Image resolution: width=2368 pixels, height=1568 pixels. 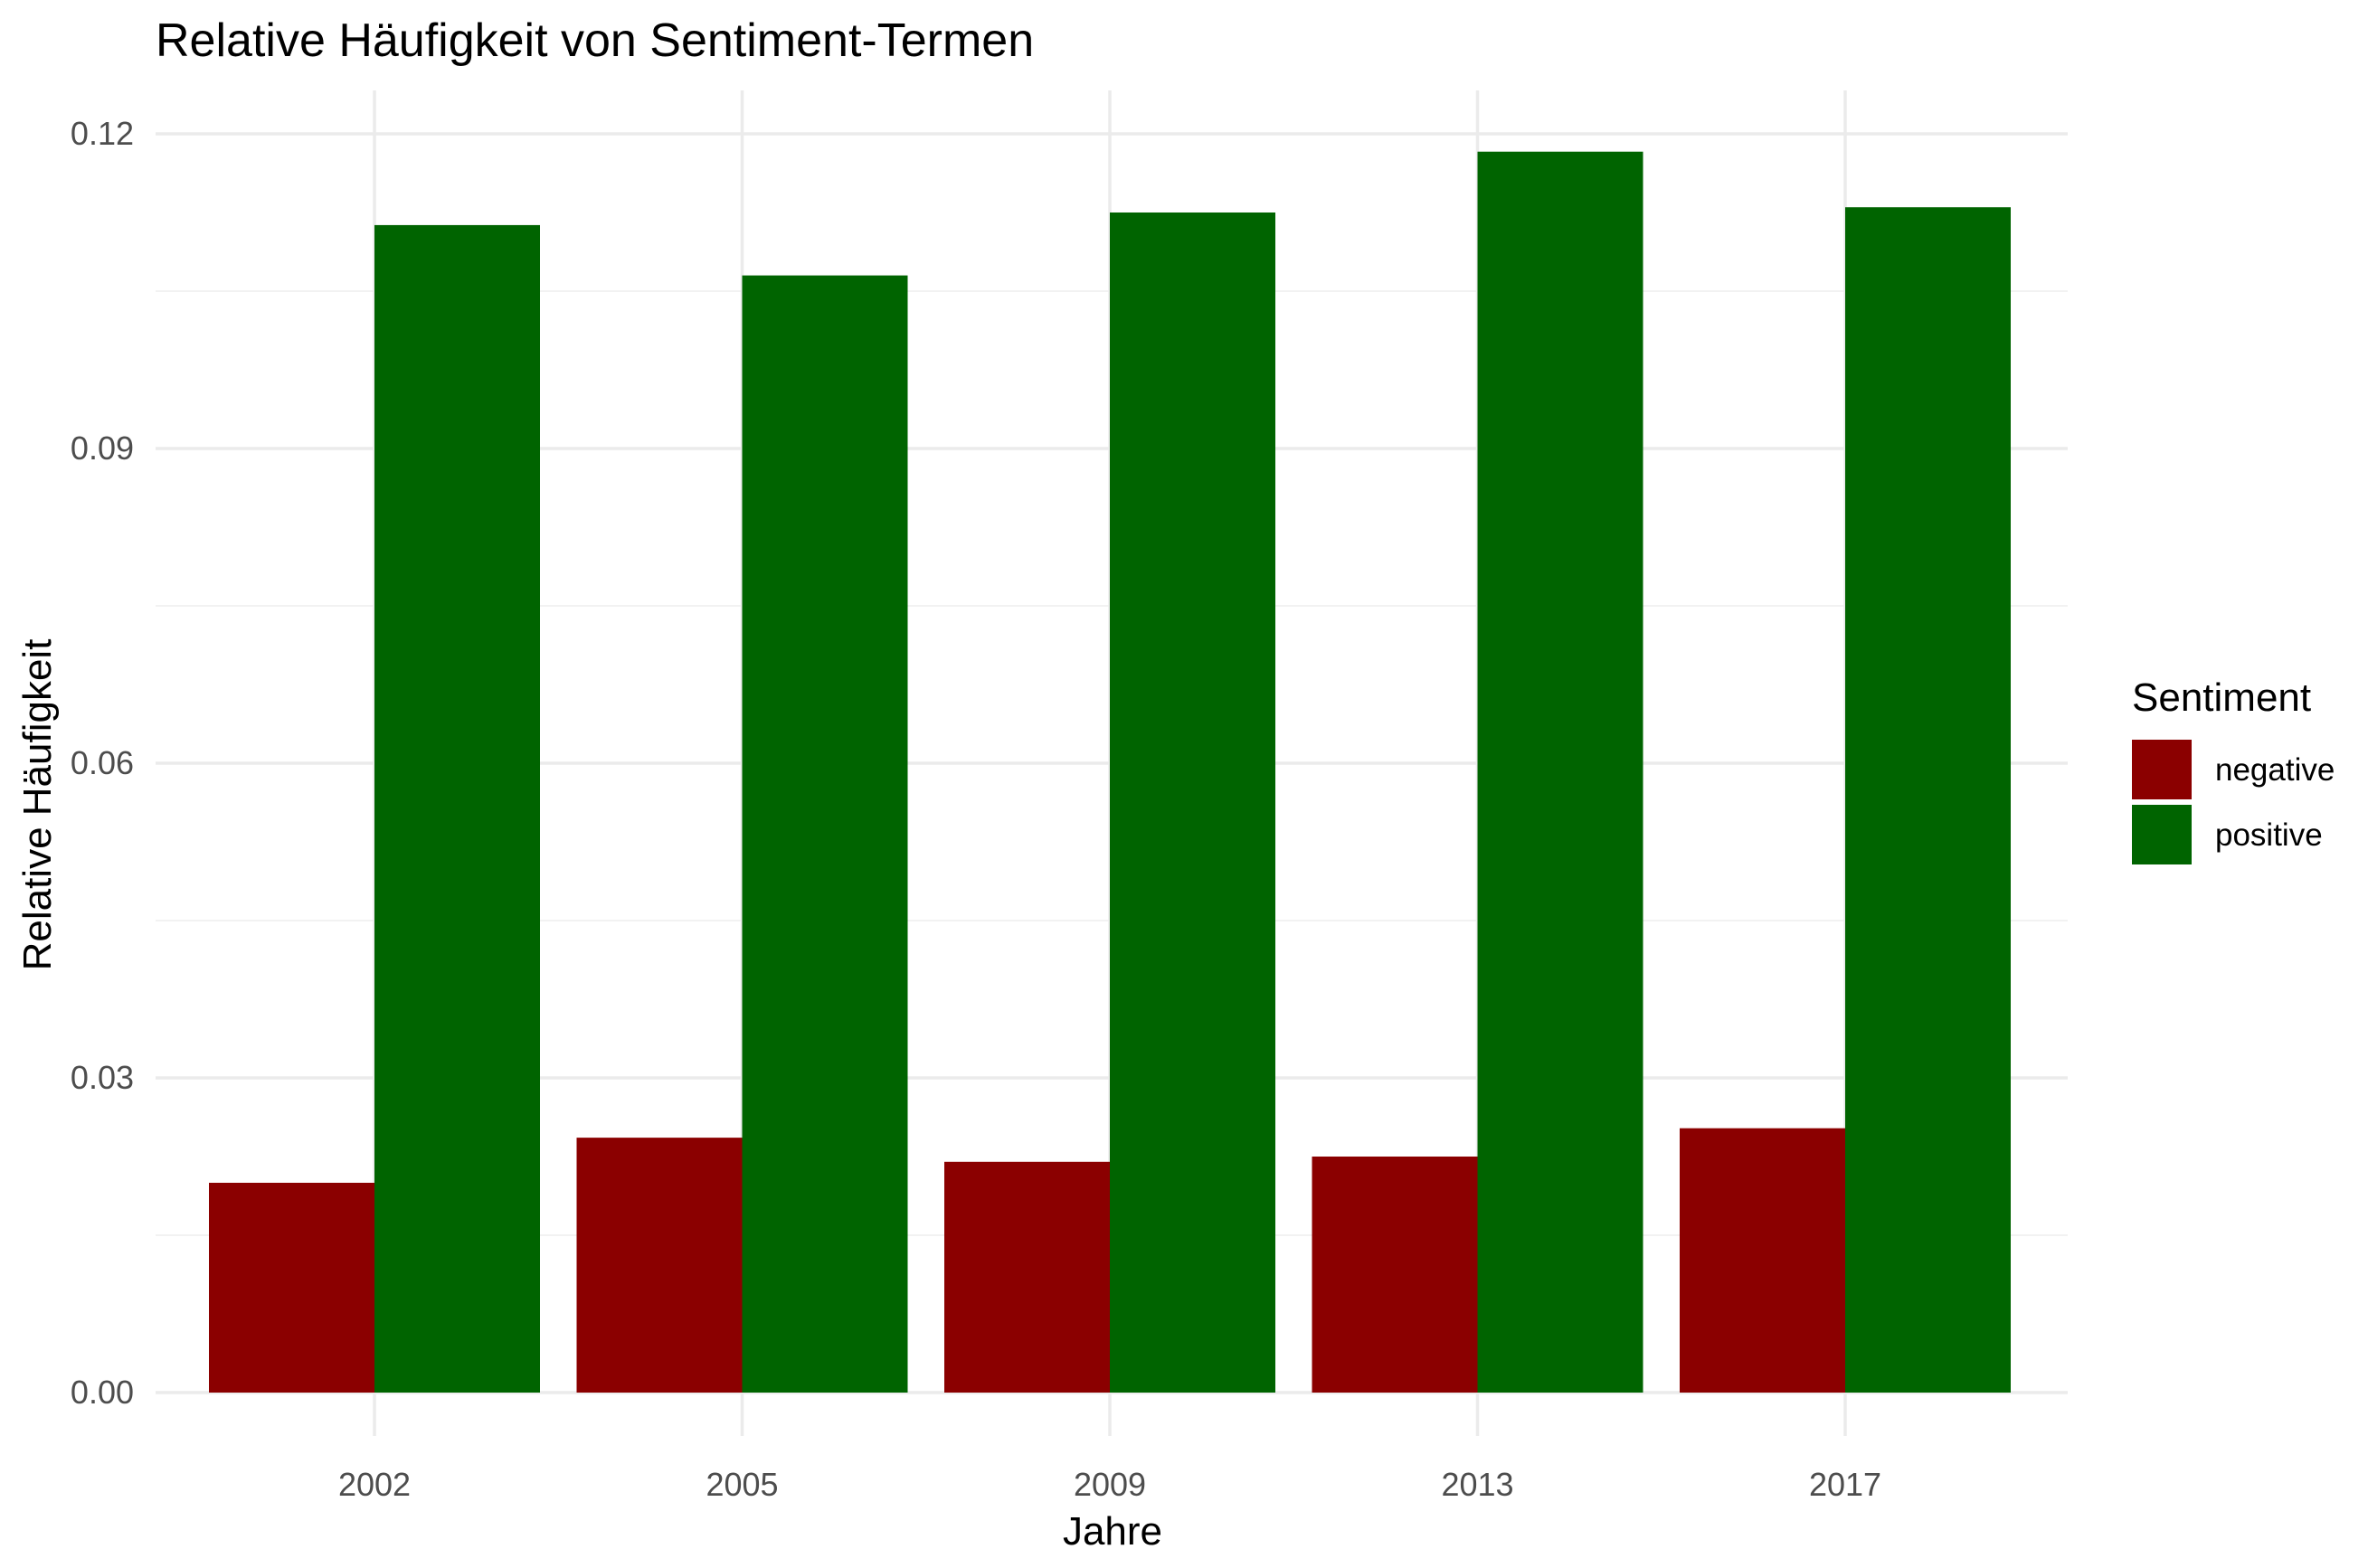 What do you see at coordinates (1395, 1275) in the screenshot?
I see `bar-negative-2013` at bounding box center [1395, 1275].